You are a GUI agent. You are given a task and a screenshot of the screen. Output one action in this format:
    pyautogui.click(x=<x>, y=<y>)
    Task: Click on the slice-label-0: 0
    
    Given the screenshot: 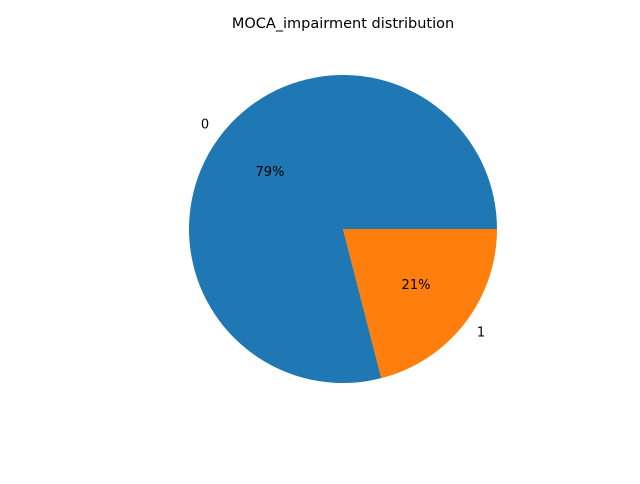 What is the action you would take?
    pyautogui.click(x=205, y=125)
    